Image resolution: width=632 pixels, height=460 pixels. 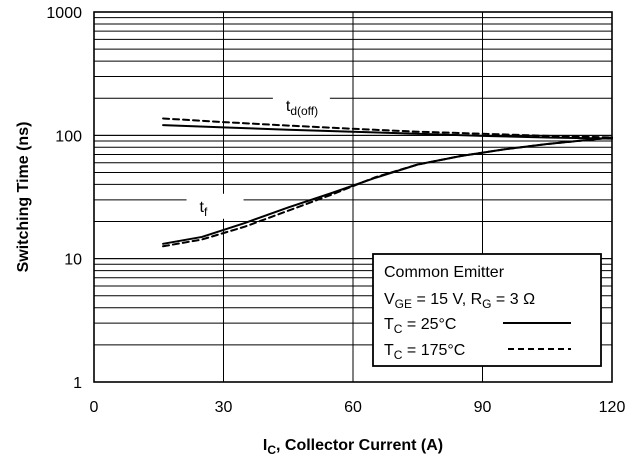 What do you see at coordinates (513, 299) in the screenshot?
I see `text-span: = 3 Ω` at bounding box center [513, 299].